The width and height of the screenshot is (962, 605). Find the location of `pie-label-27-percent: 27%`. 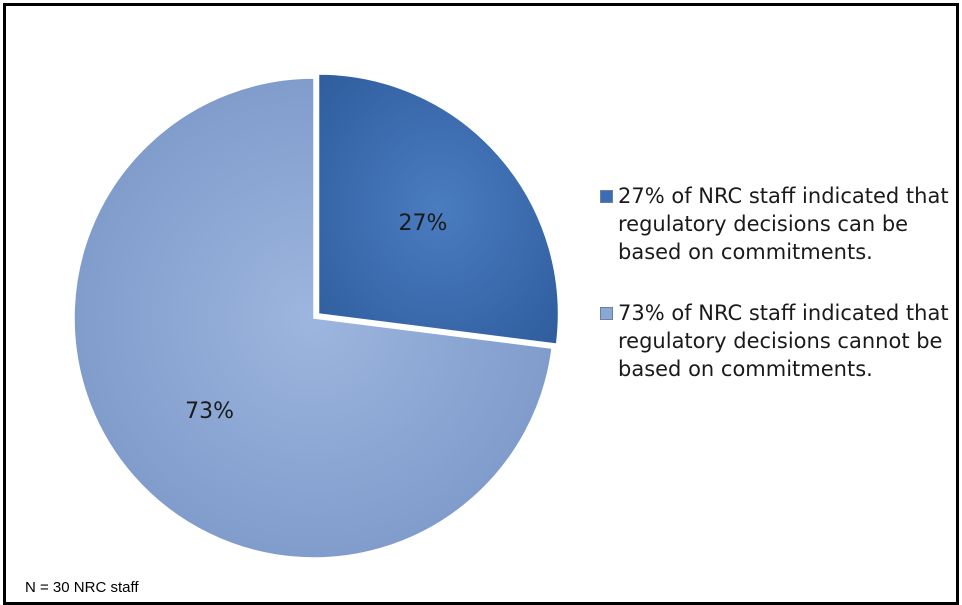

pie-label-27-percent: 27% is located at coordinates (422, 223).